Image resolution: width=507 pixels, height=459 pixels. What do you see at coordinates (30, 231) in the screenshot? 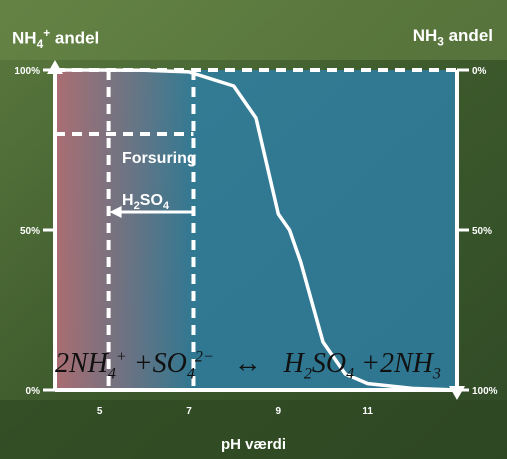
I see `left-tick-label-1: 50%` at bounding box center [30, 231].